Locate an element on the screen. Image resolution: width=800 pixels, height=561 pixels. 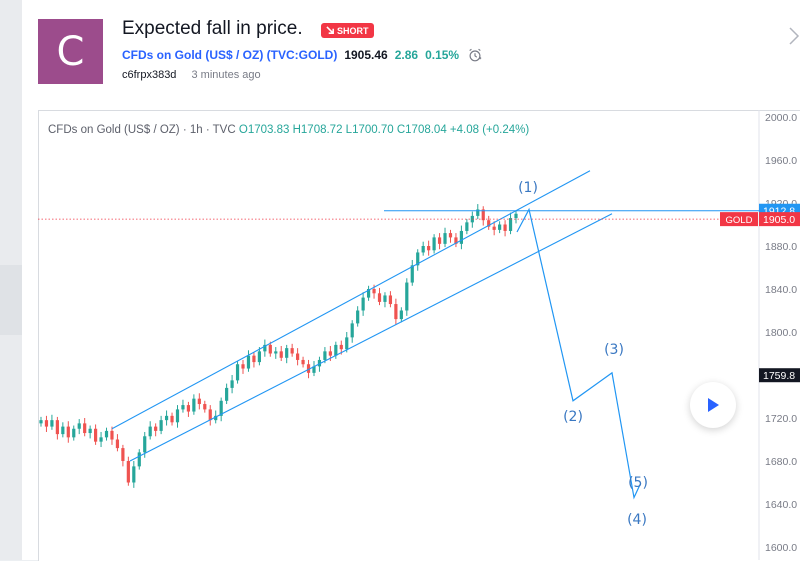
y-tick-label: 1840.0 is located at coordinates (781, 290).